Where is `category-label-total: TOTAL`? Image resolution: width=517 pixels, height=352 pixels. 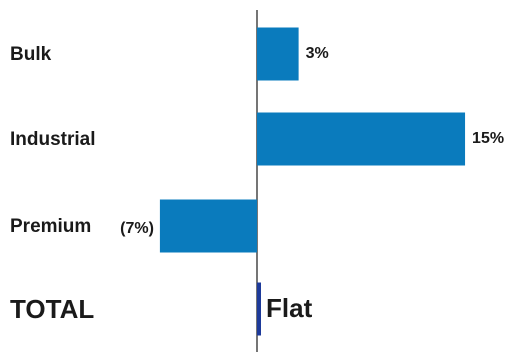
category-label-total: TOTAL is located at coordinates (52, 309).